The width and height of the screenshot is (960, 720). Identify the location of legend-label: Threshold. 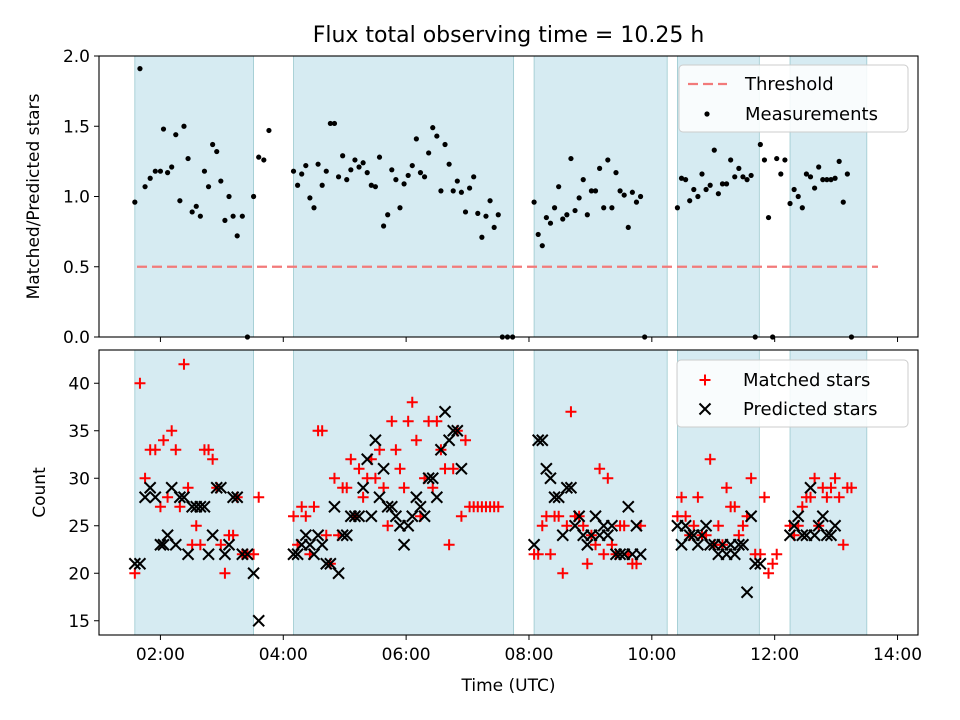
(789, 84).